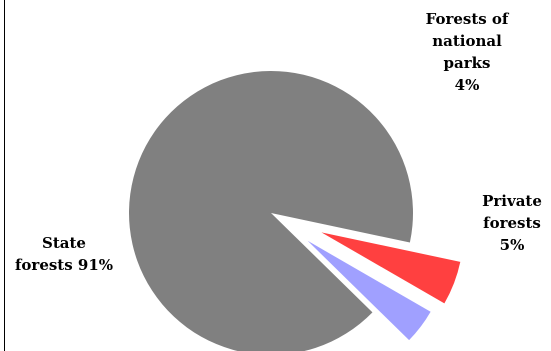  Describe the element at coordinates (4, 175) in the screenshot. I see `chart-left-border` at that location.